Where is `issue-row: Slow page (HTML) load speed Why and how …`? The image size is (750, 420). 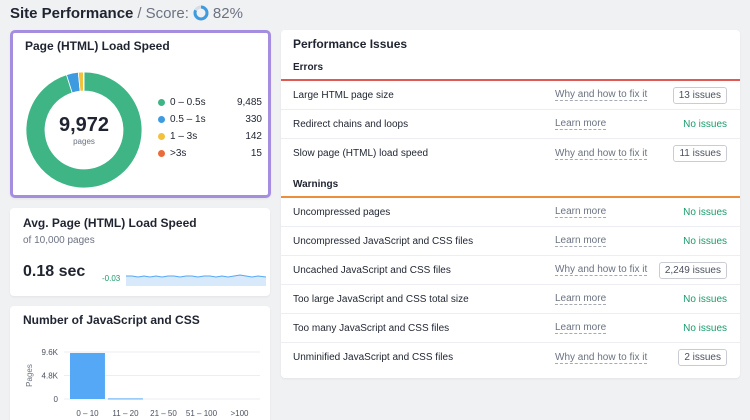
issue-row: Slow page (HTML) load speed Why and how … is located at coordinates (510, 153).